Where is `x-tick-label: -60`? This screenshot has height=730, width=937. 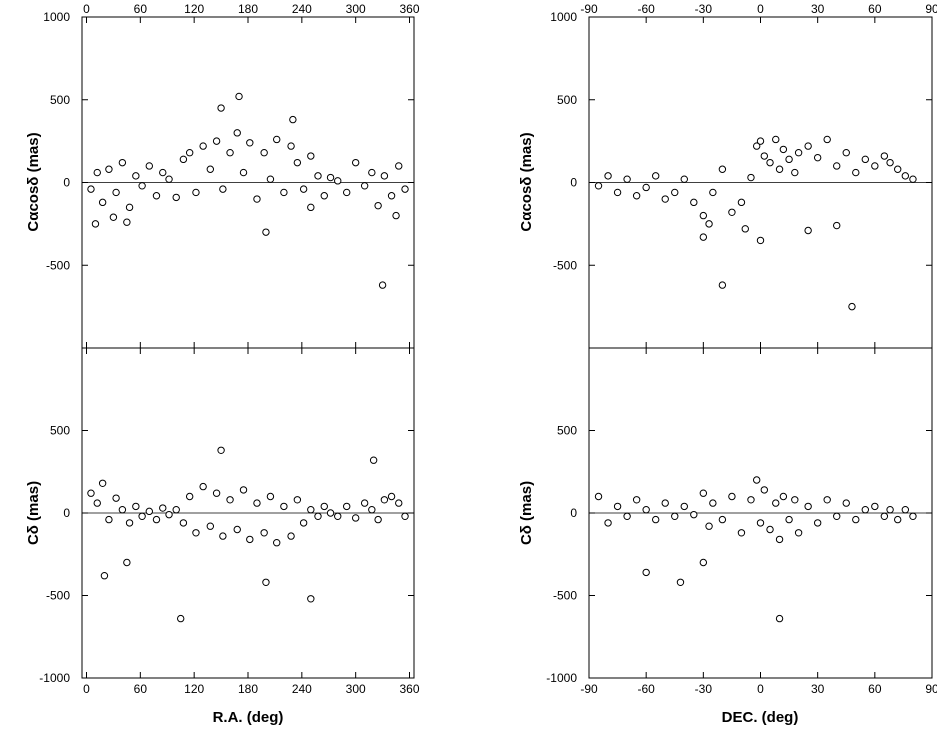
x-tick-label: -60 is located at coordinates (646, 9).